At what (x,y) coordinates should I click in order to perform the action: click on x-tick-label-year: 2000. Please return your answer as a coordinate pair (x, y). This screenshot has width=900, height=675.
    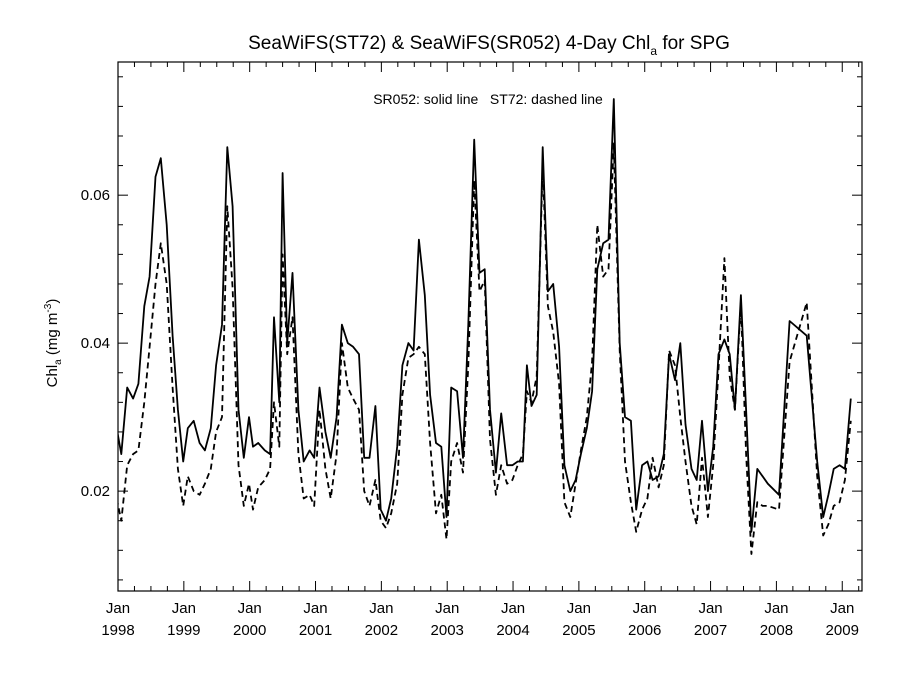
    Looking at the image, I should click on (249, 630).